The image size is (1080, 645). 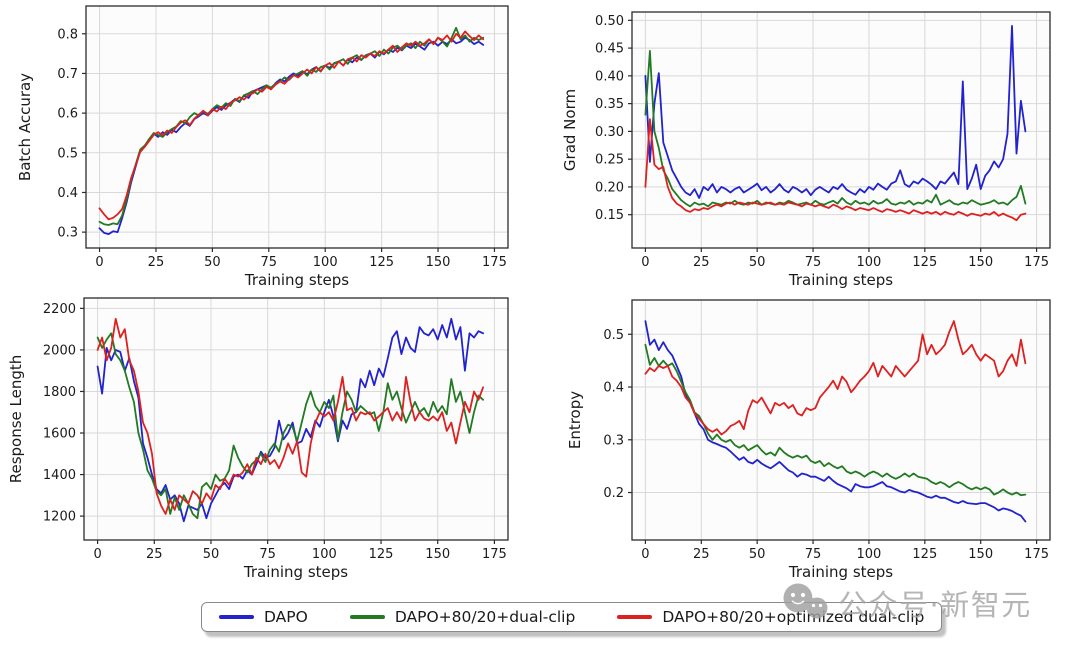 I want to click on legend-label: DAPO, so click(x=286, y=617).